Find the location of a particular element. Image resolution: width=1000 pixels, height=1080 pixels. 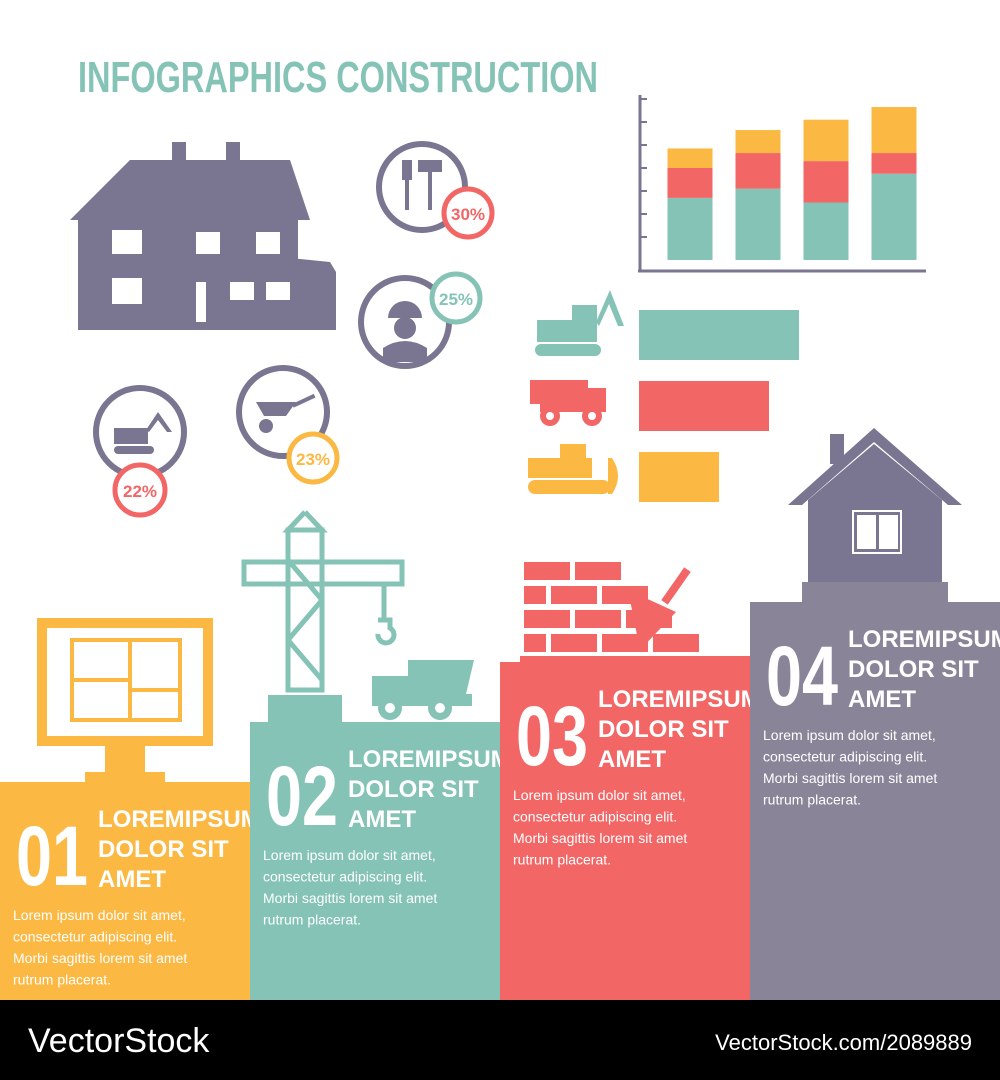

horizontal-bar-chart is located at coordinates (719, 406).